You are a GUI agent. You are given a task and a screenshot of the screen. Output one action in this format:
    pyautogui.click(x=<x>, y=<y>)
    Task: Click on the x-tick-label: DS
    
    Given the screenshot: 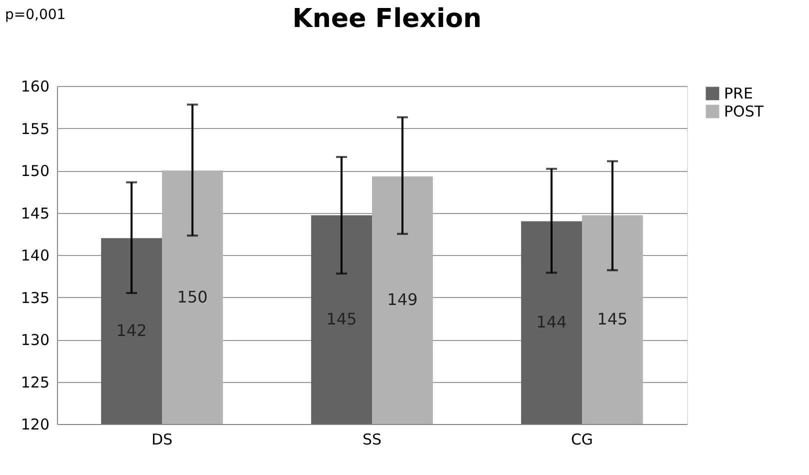 What is the action you would take?
    pyautogui.click(x=162, y=439)
    